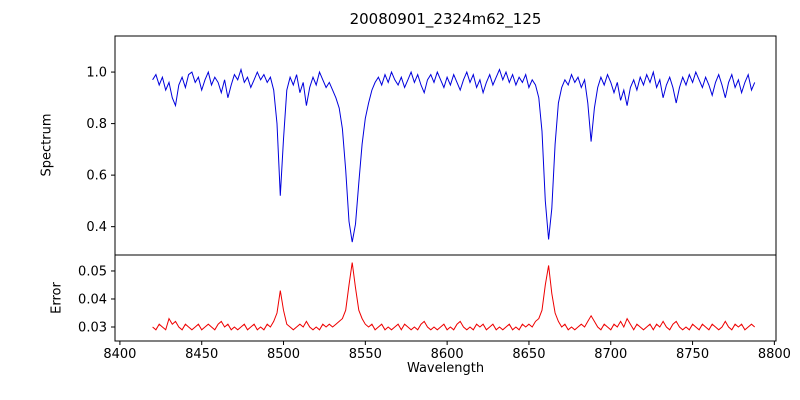 The width and height of the screenshot is (800, 400). Describe the element at coordinates (692, 354) in the screenshot. I see `x-tick-label: 8750` at that location.